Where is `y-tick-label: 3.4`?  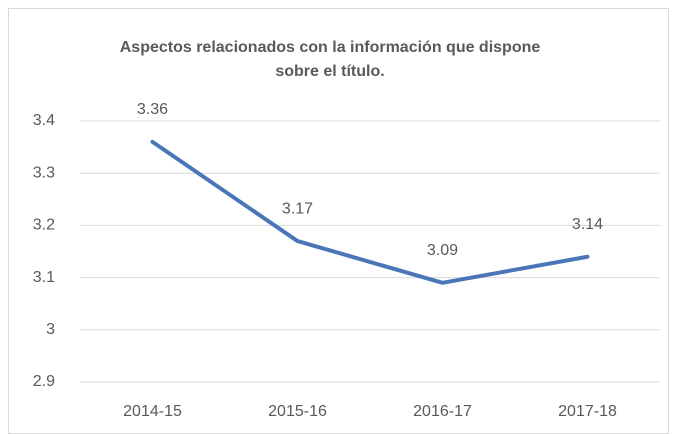
y-tick-label: 3.4 is located at coordinates (44, 120).